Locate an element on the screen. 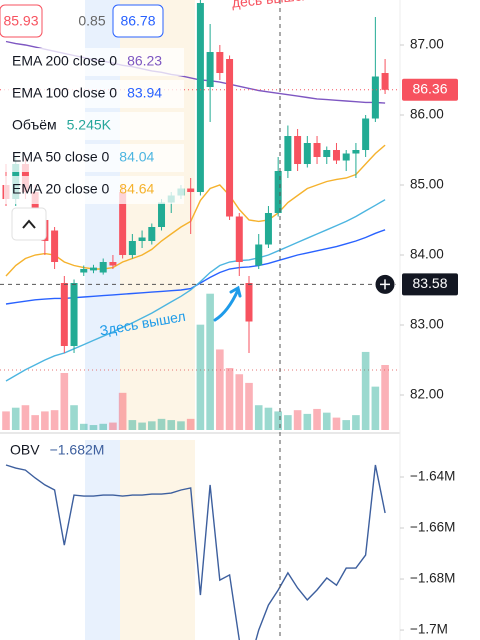  legend-value: 83.94 is located at coordinates (144, 93).